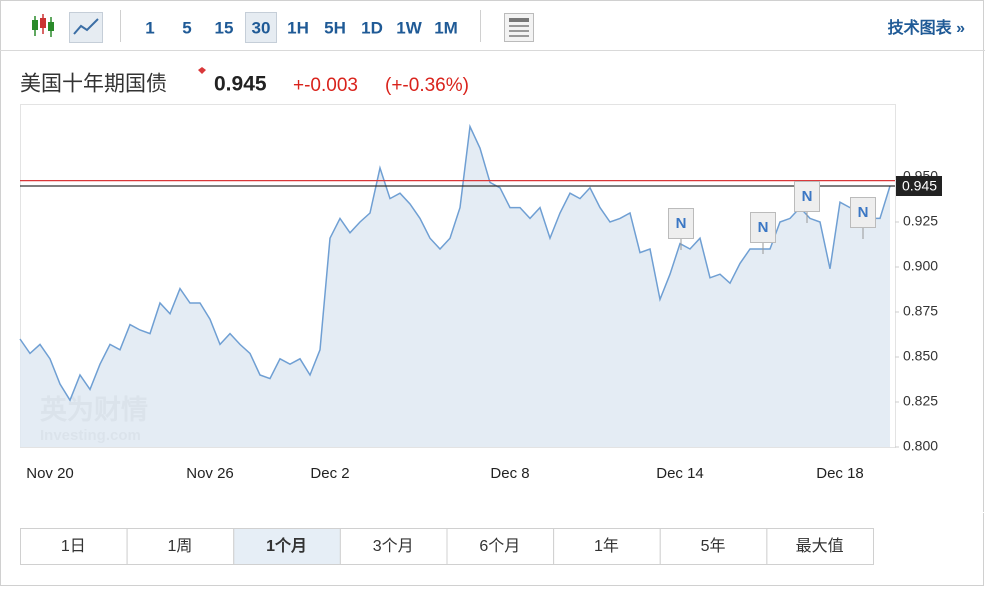 This screenshot has width=985, height=592. Describe the element at coordinates (329, 473) in the screenshot. I see `x-tick-label: Dec 2` at that location.